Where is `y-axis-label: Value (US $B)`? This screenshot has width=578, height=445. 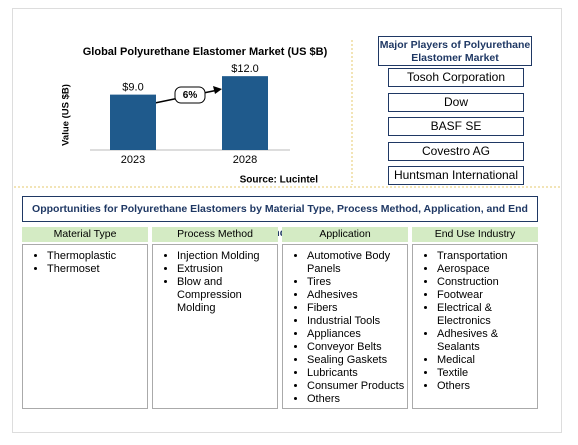
y-axis-label: Value (US $B) is located at coordinates (66, 115).